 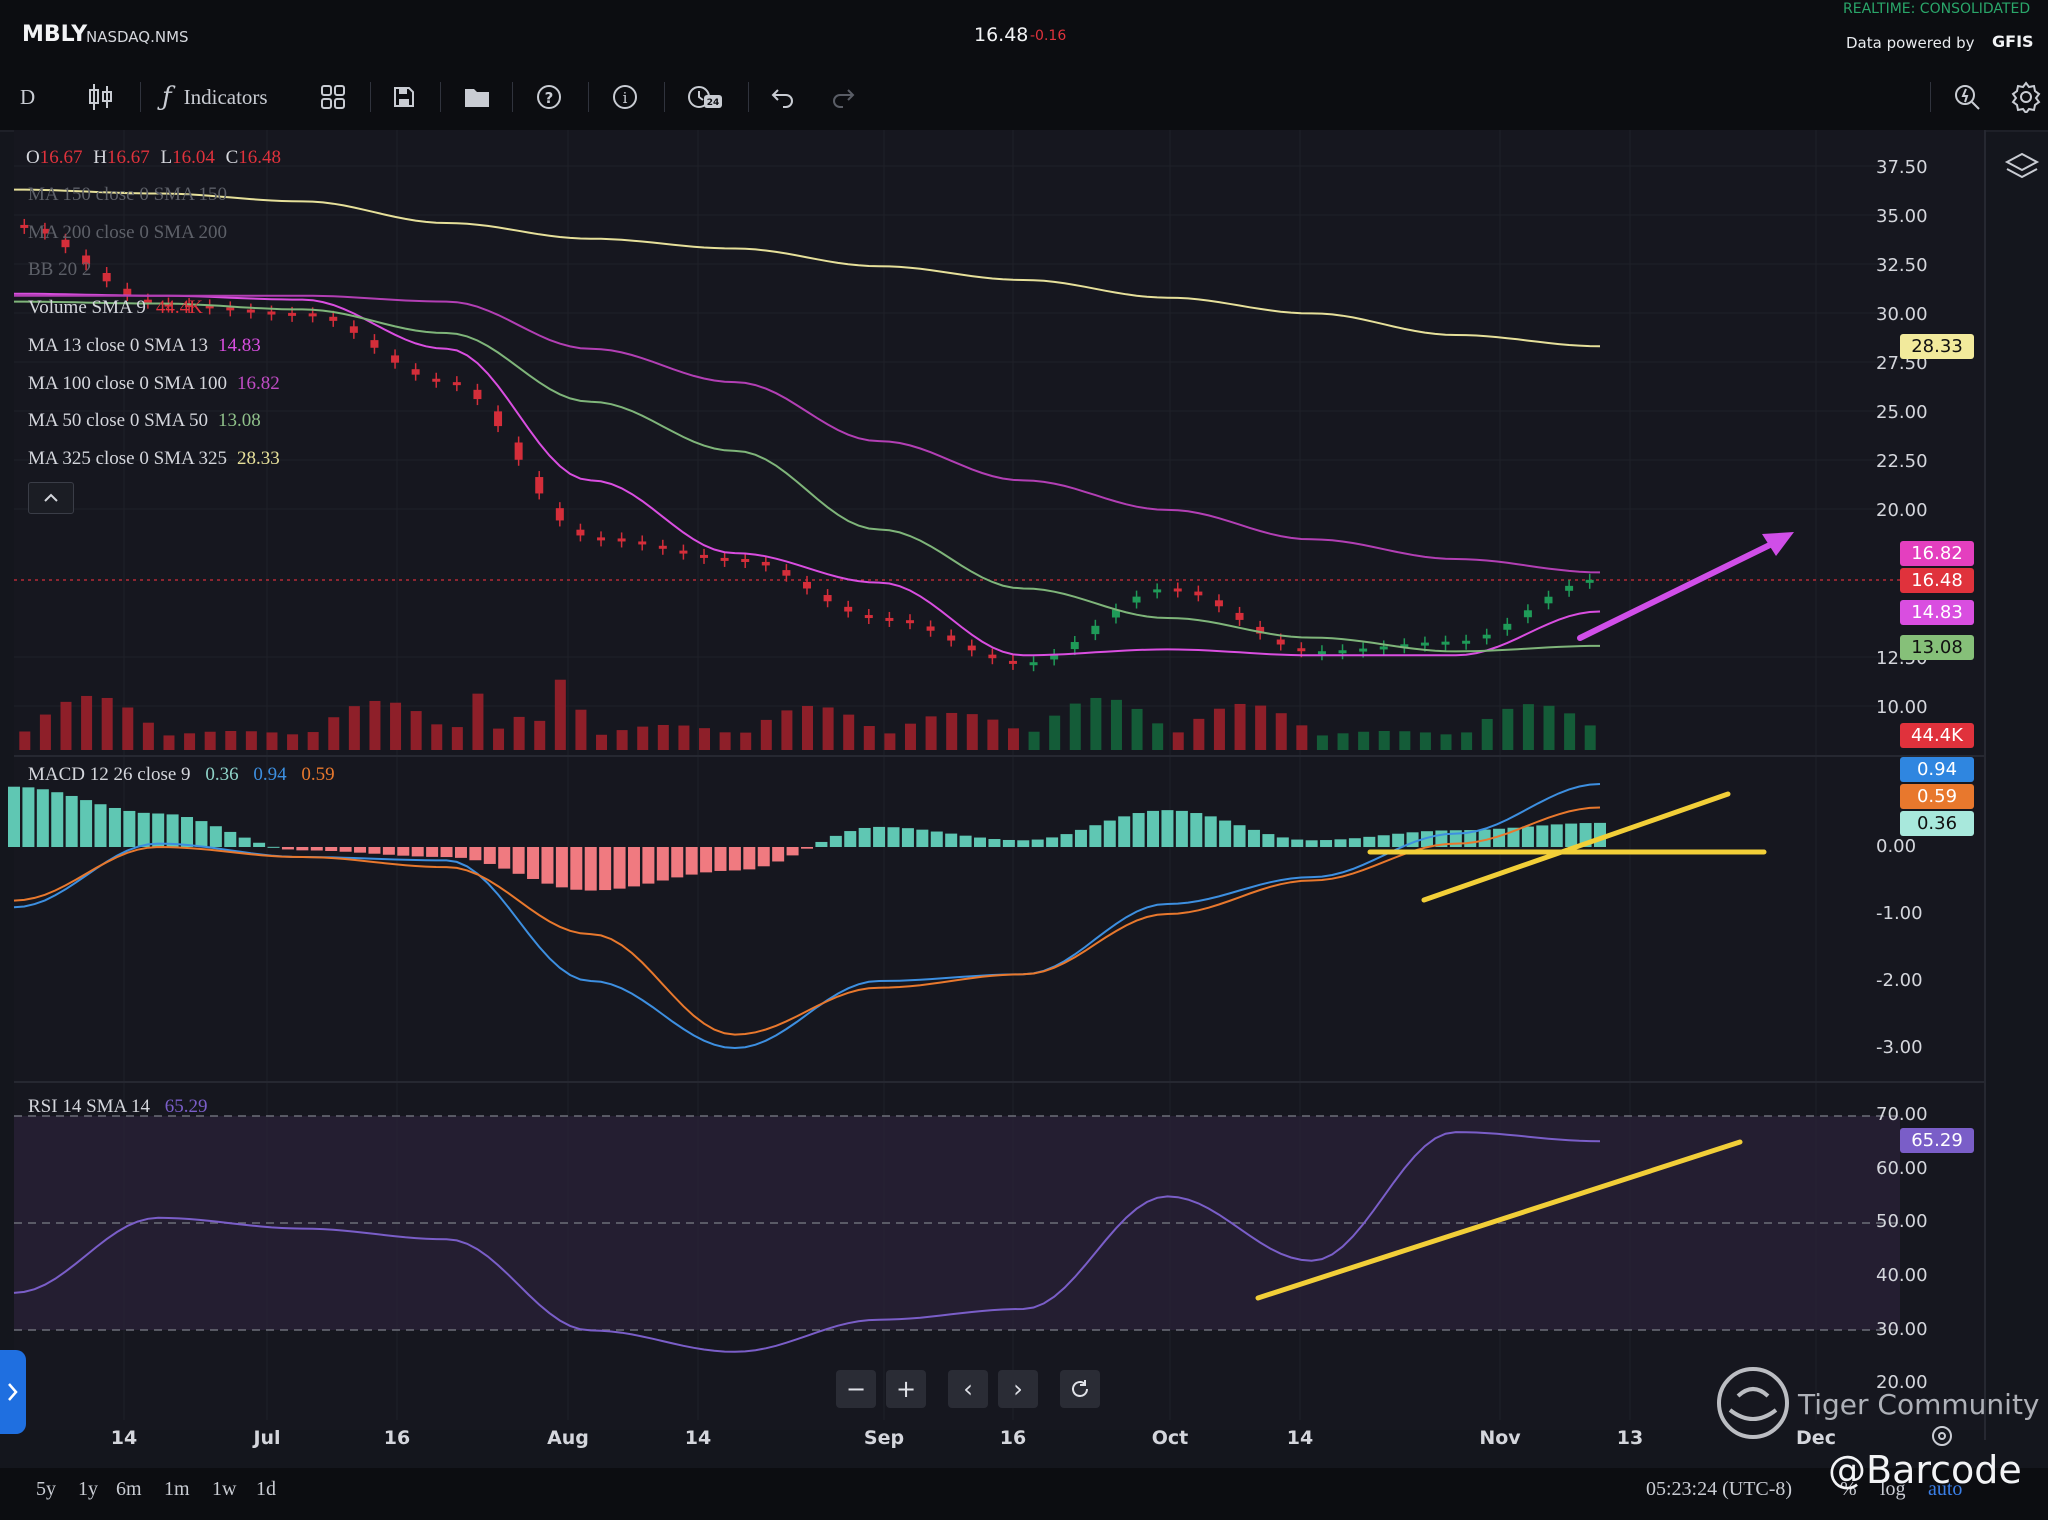 What do you see at coordinates (549, 97) in the screenshot?
I see `help-icon: ?` at bounding box center [549, 97].